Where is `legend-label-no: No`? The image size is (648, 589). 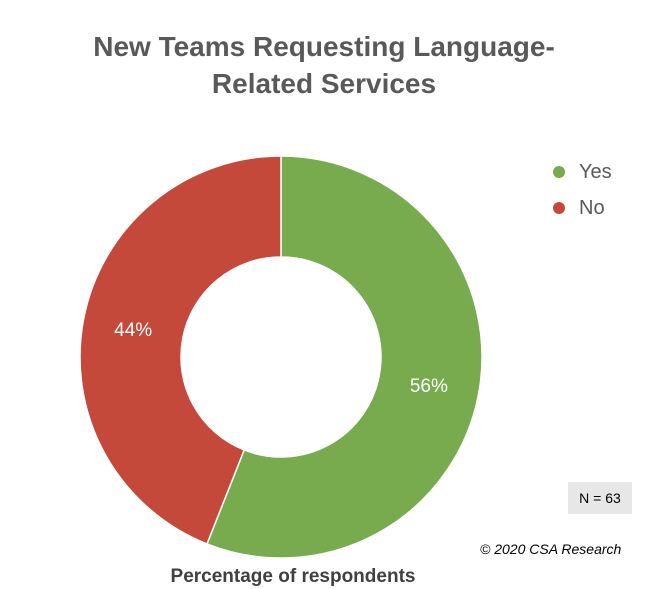 legend-label-no: No is located at coordinates (592, 207).